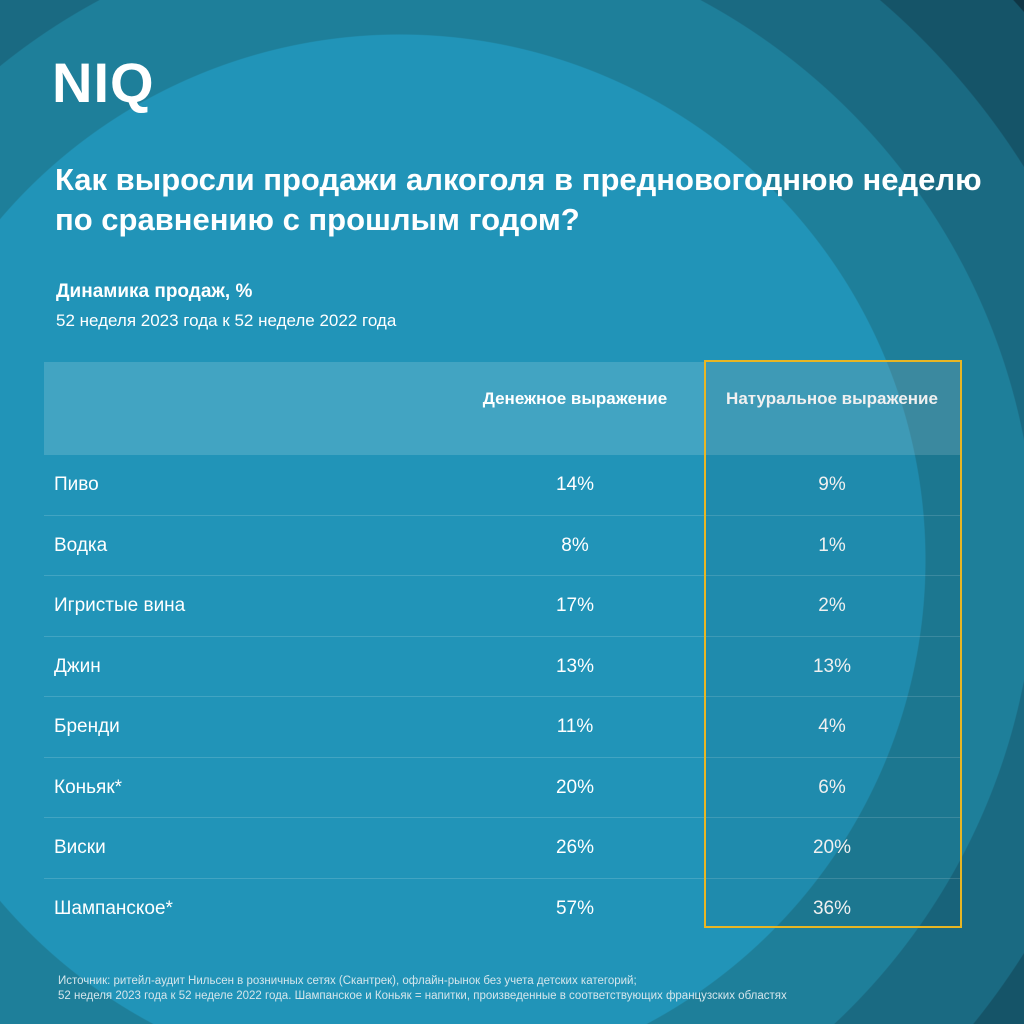 The height and width of the screenshot is (1024, 1024). Describe the element at coordinates (87, 726) in the screenshot. I see `row-label: Бренди` at that location.